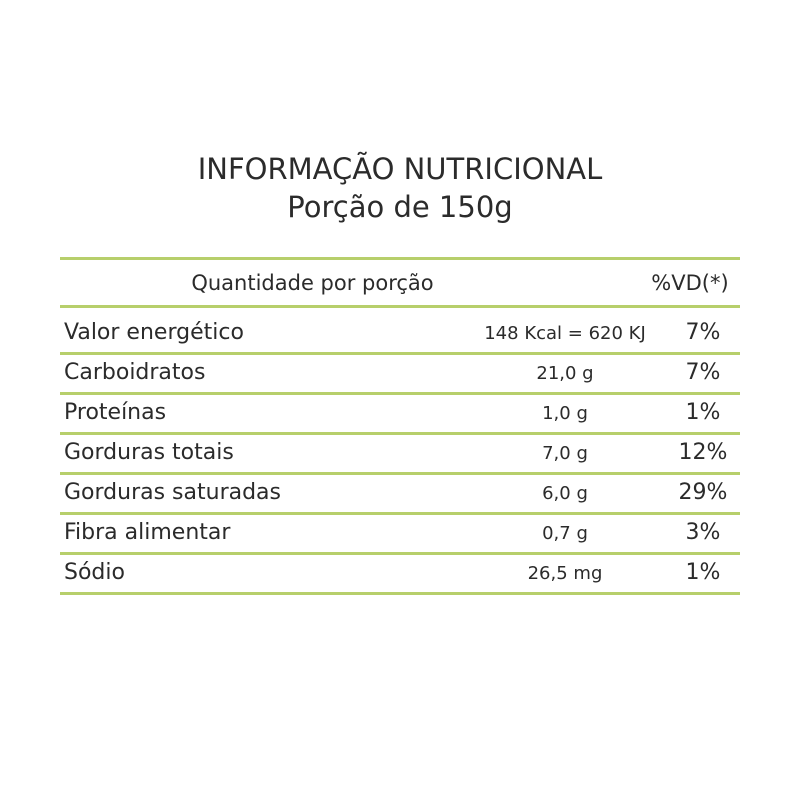 This screenshot has height=800, width=800. I want to click on table-row: Gorduras saturadas 6,0 g 29%, so click(400, 493).